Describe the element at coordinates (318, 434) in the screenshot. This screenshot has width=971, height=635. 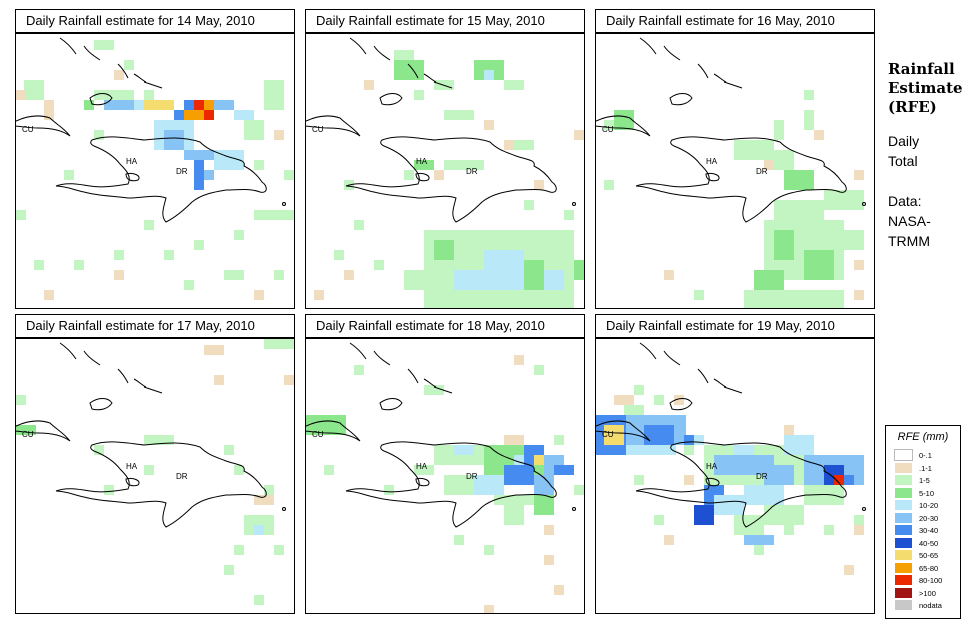
I see `label-cu: CU` at that location.